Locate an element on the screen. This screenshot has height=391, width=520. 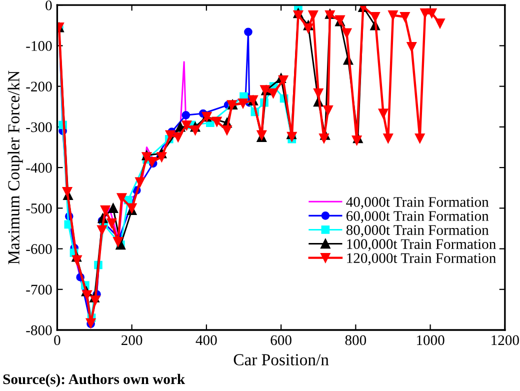
y-tick-label: -700 is located at coordinates (39, 289).